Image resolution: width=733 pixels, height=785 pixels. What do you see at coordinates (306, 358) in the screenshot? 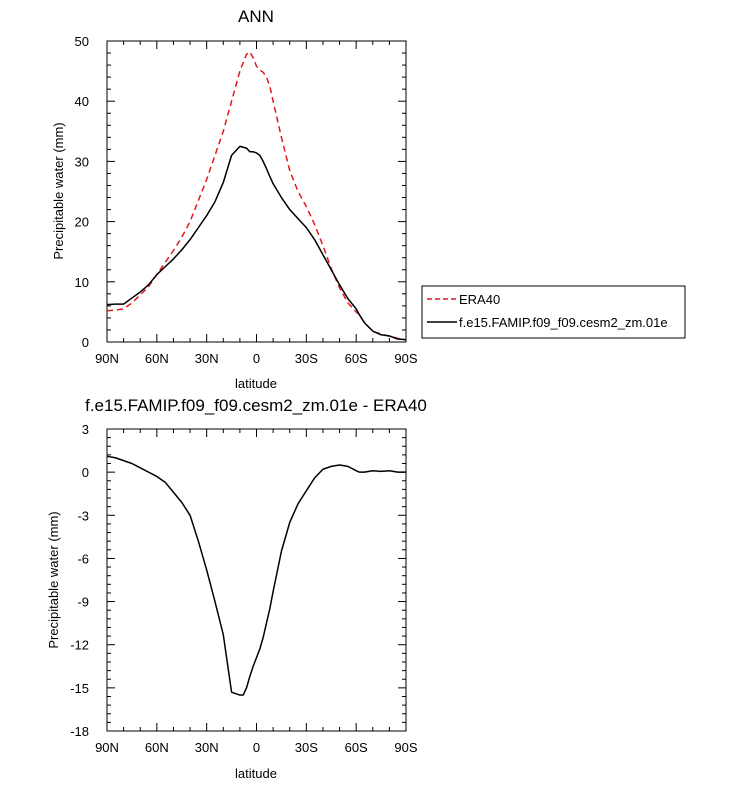
I see `top-x-tick-label: 30S` at bounding box center [306, 358].